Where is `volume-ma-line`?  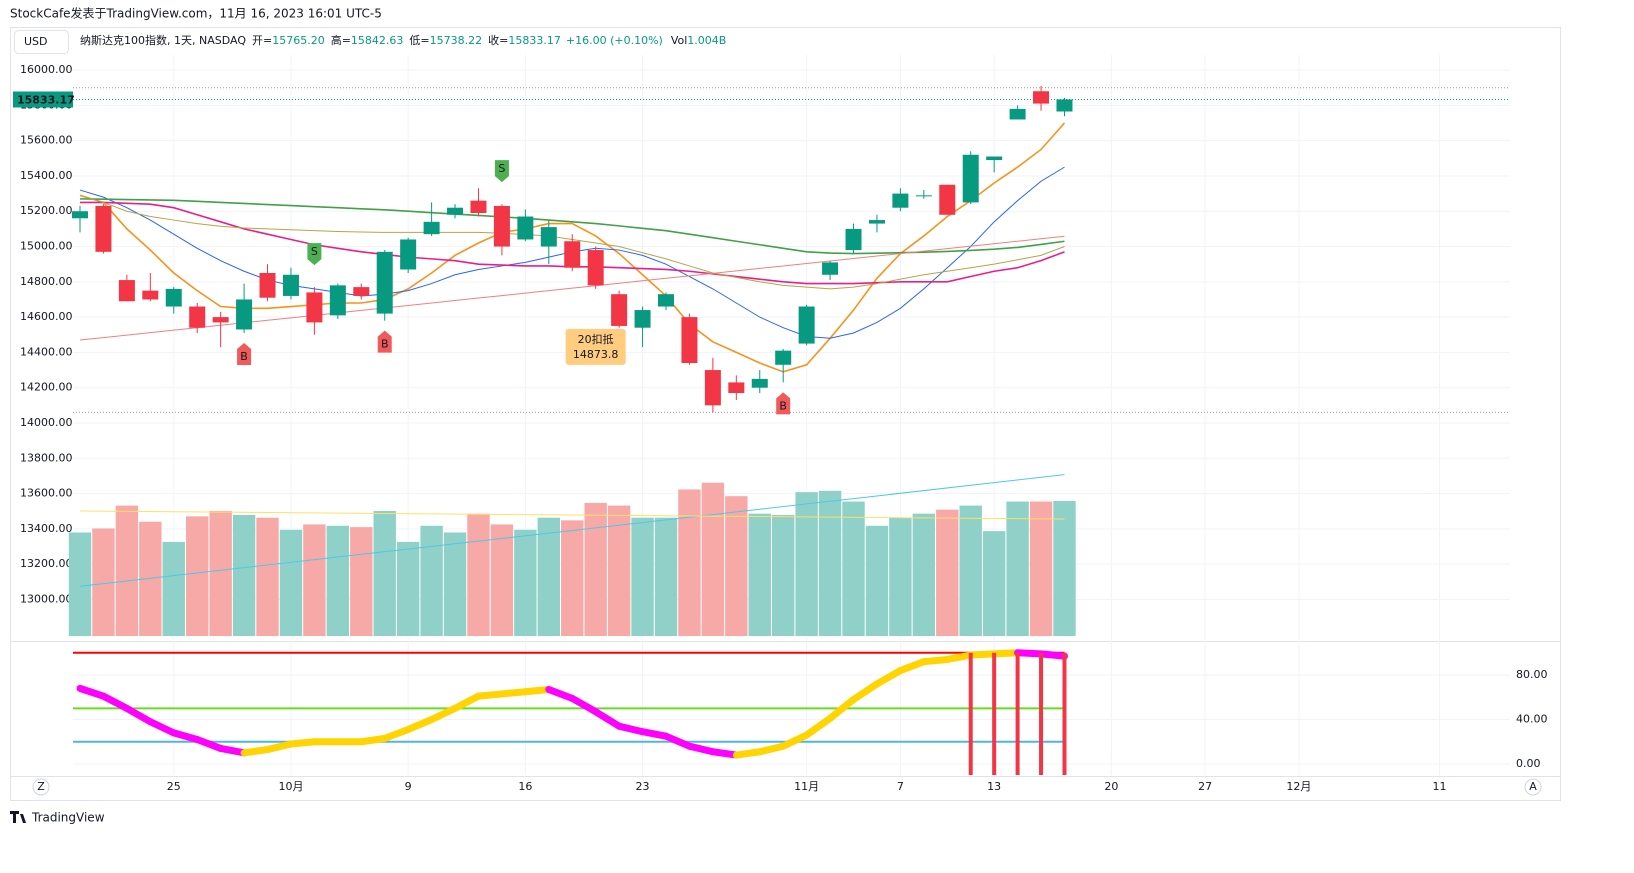 volume-ma-line is located at coordinates (572, 530).